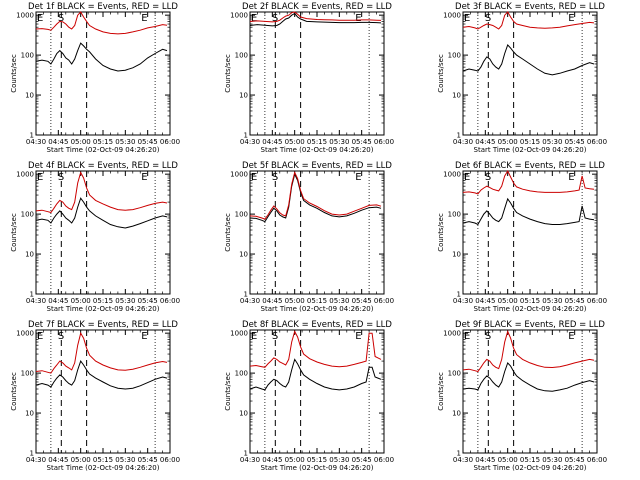  I want to click on panel-title: Det 4f BLACK = Events, RED = LLD, so click(103, 166).